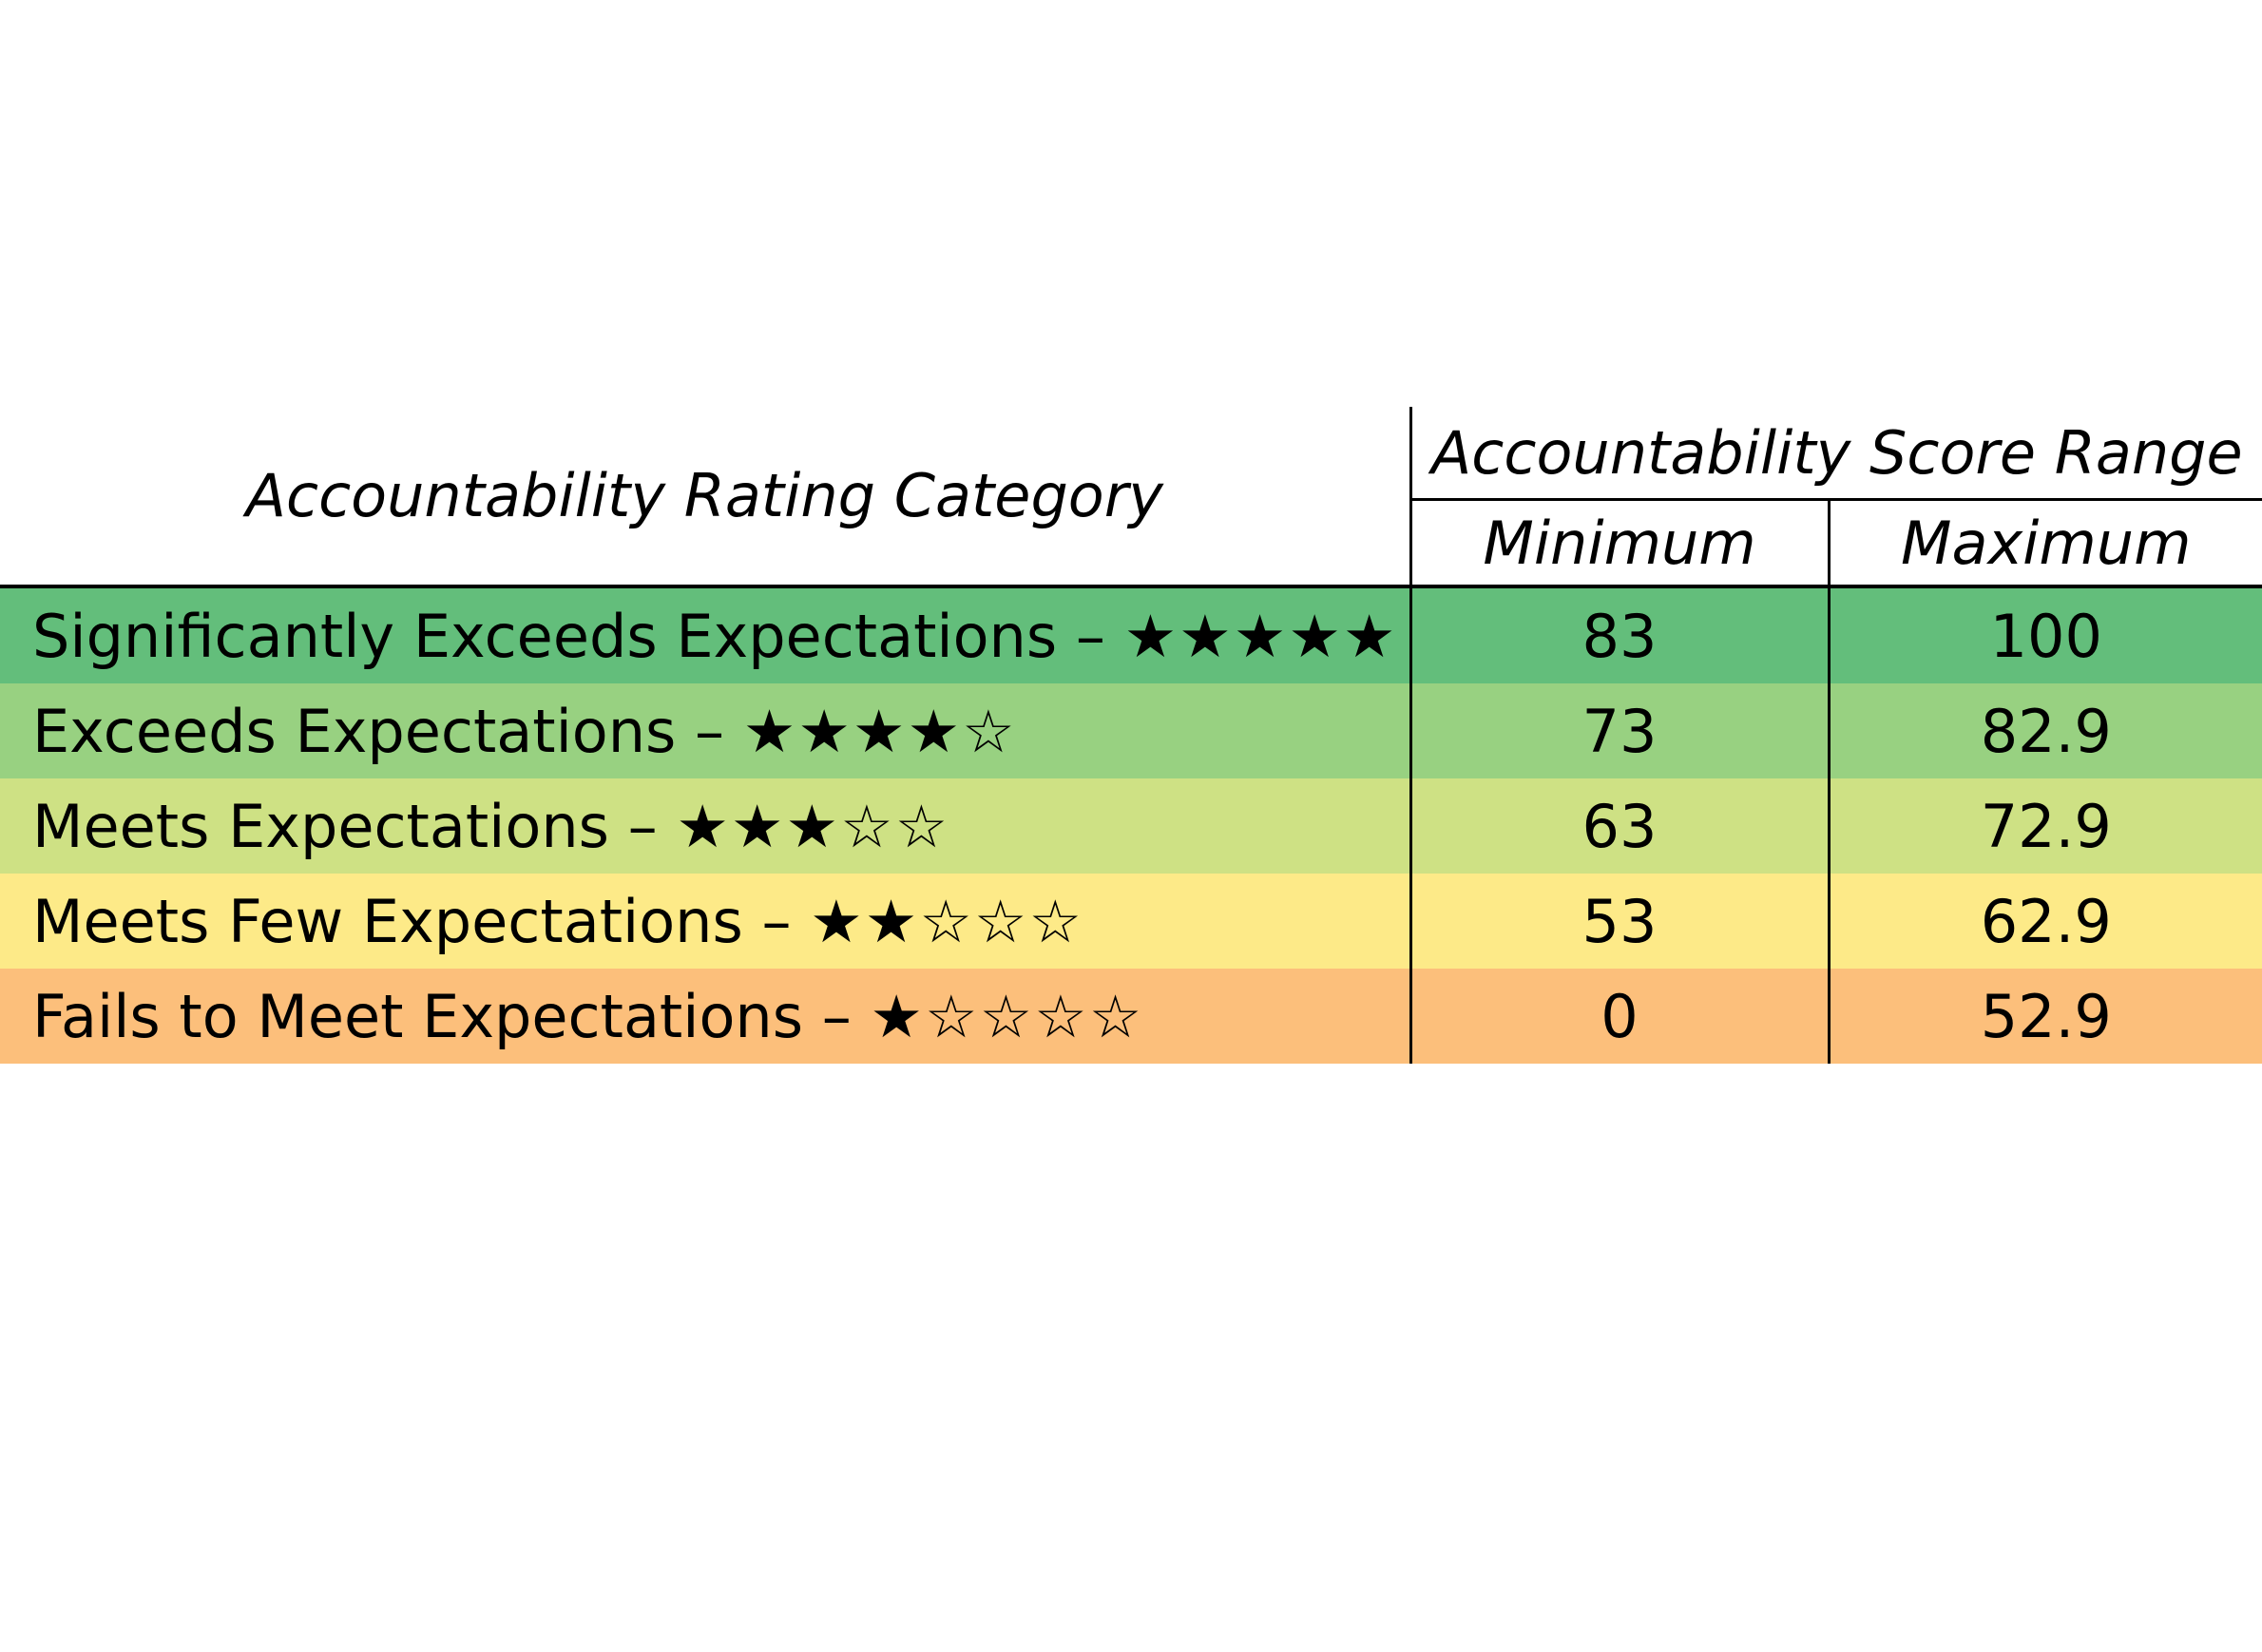  I want to click on maximum-score-cell: 82.9, so click(2046, 731).